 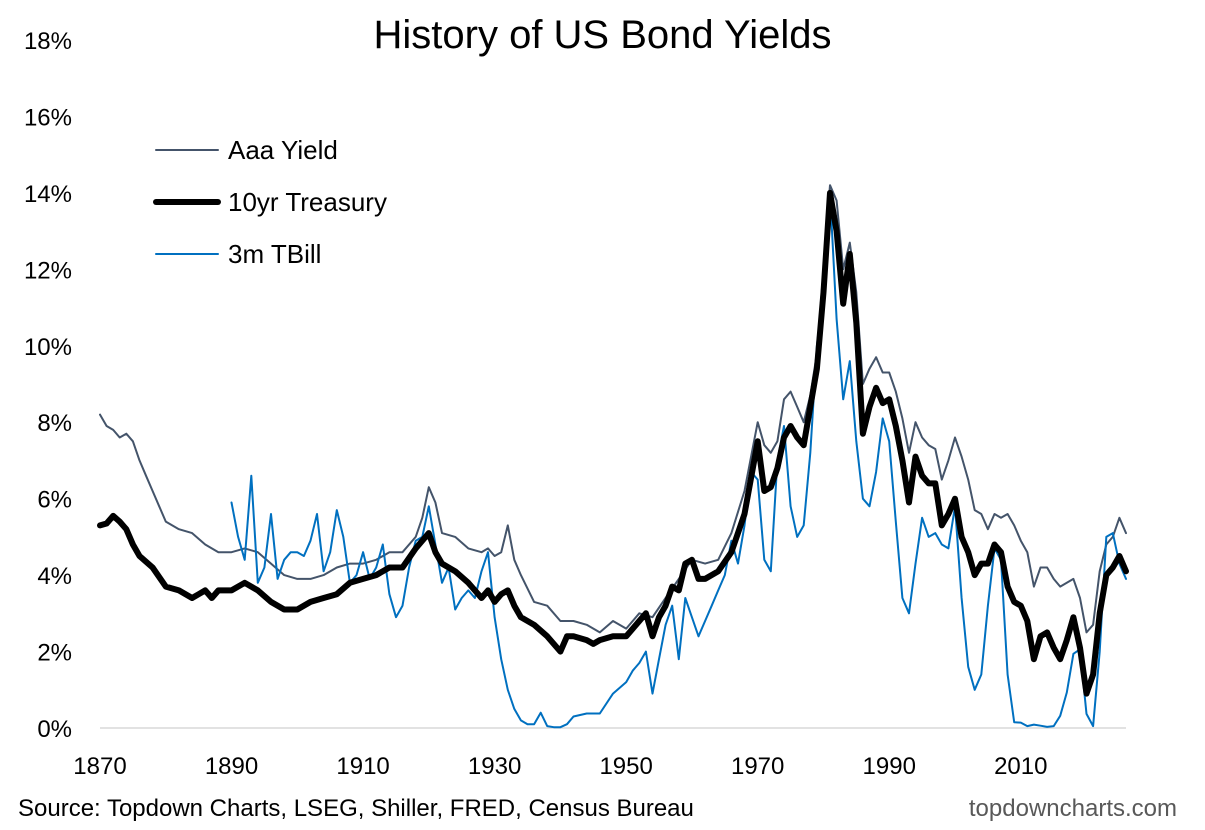 What do you see at coordinates (283, 150) in the screenshot?
I see `legend-label: Aaa Yield` at bounding box center [283, 150].